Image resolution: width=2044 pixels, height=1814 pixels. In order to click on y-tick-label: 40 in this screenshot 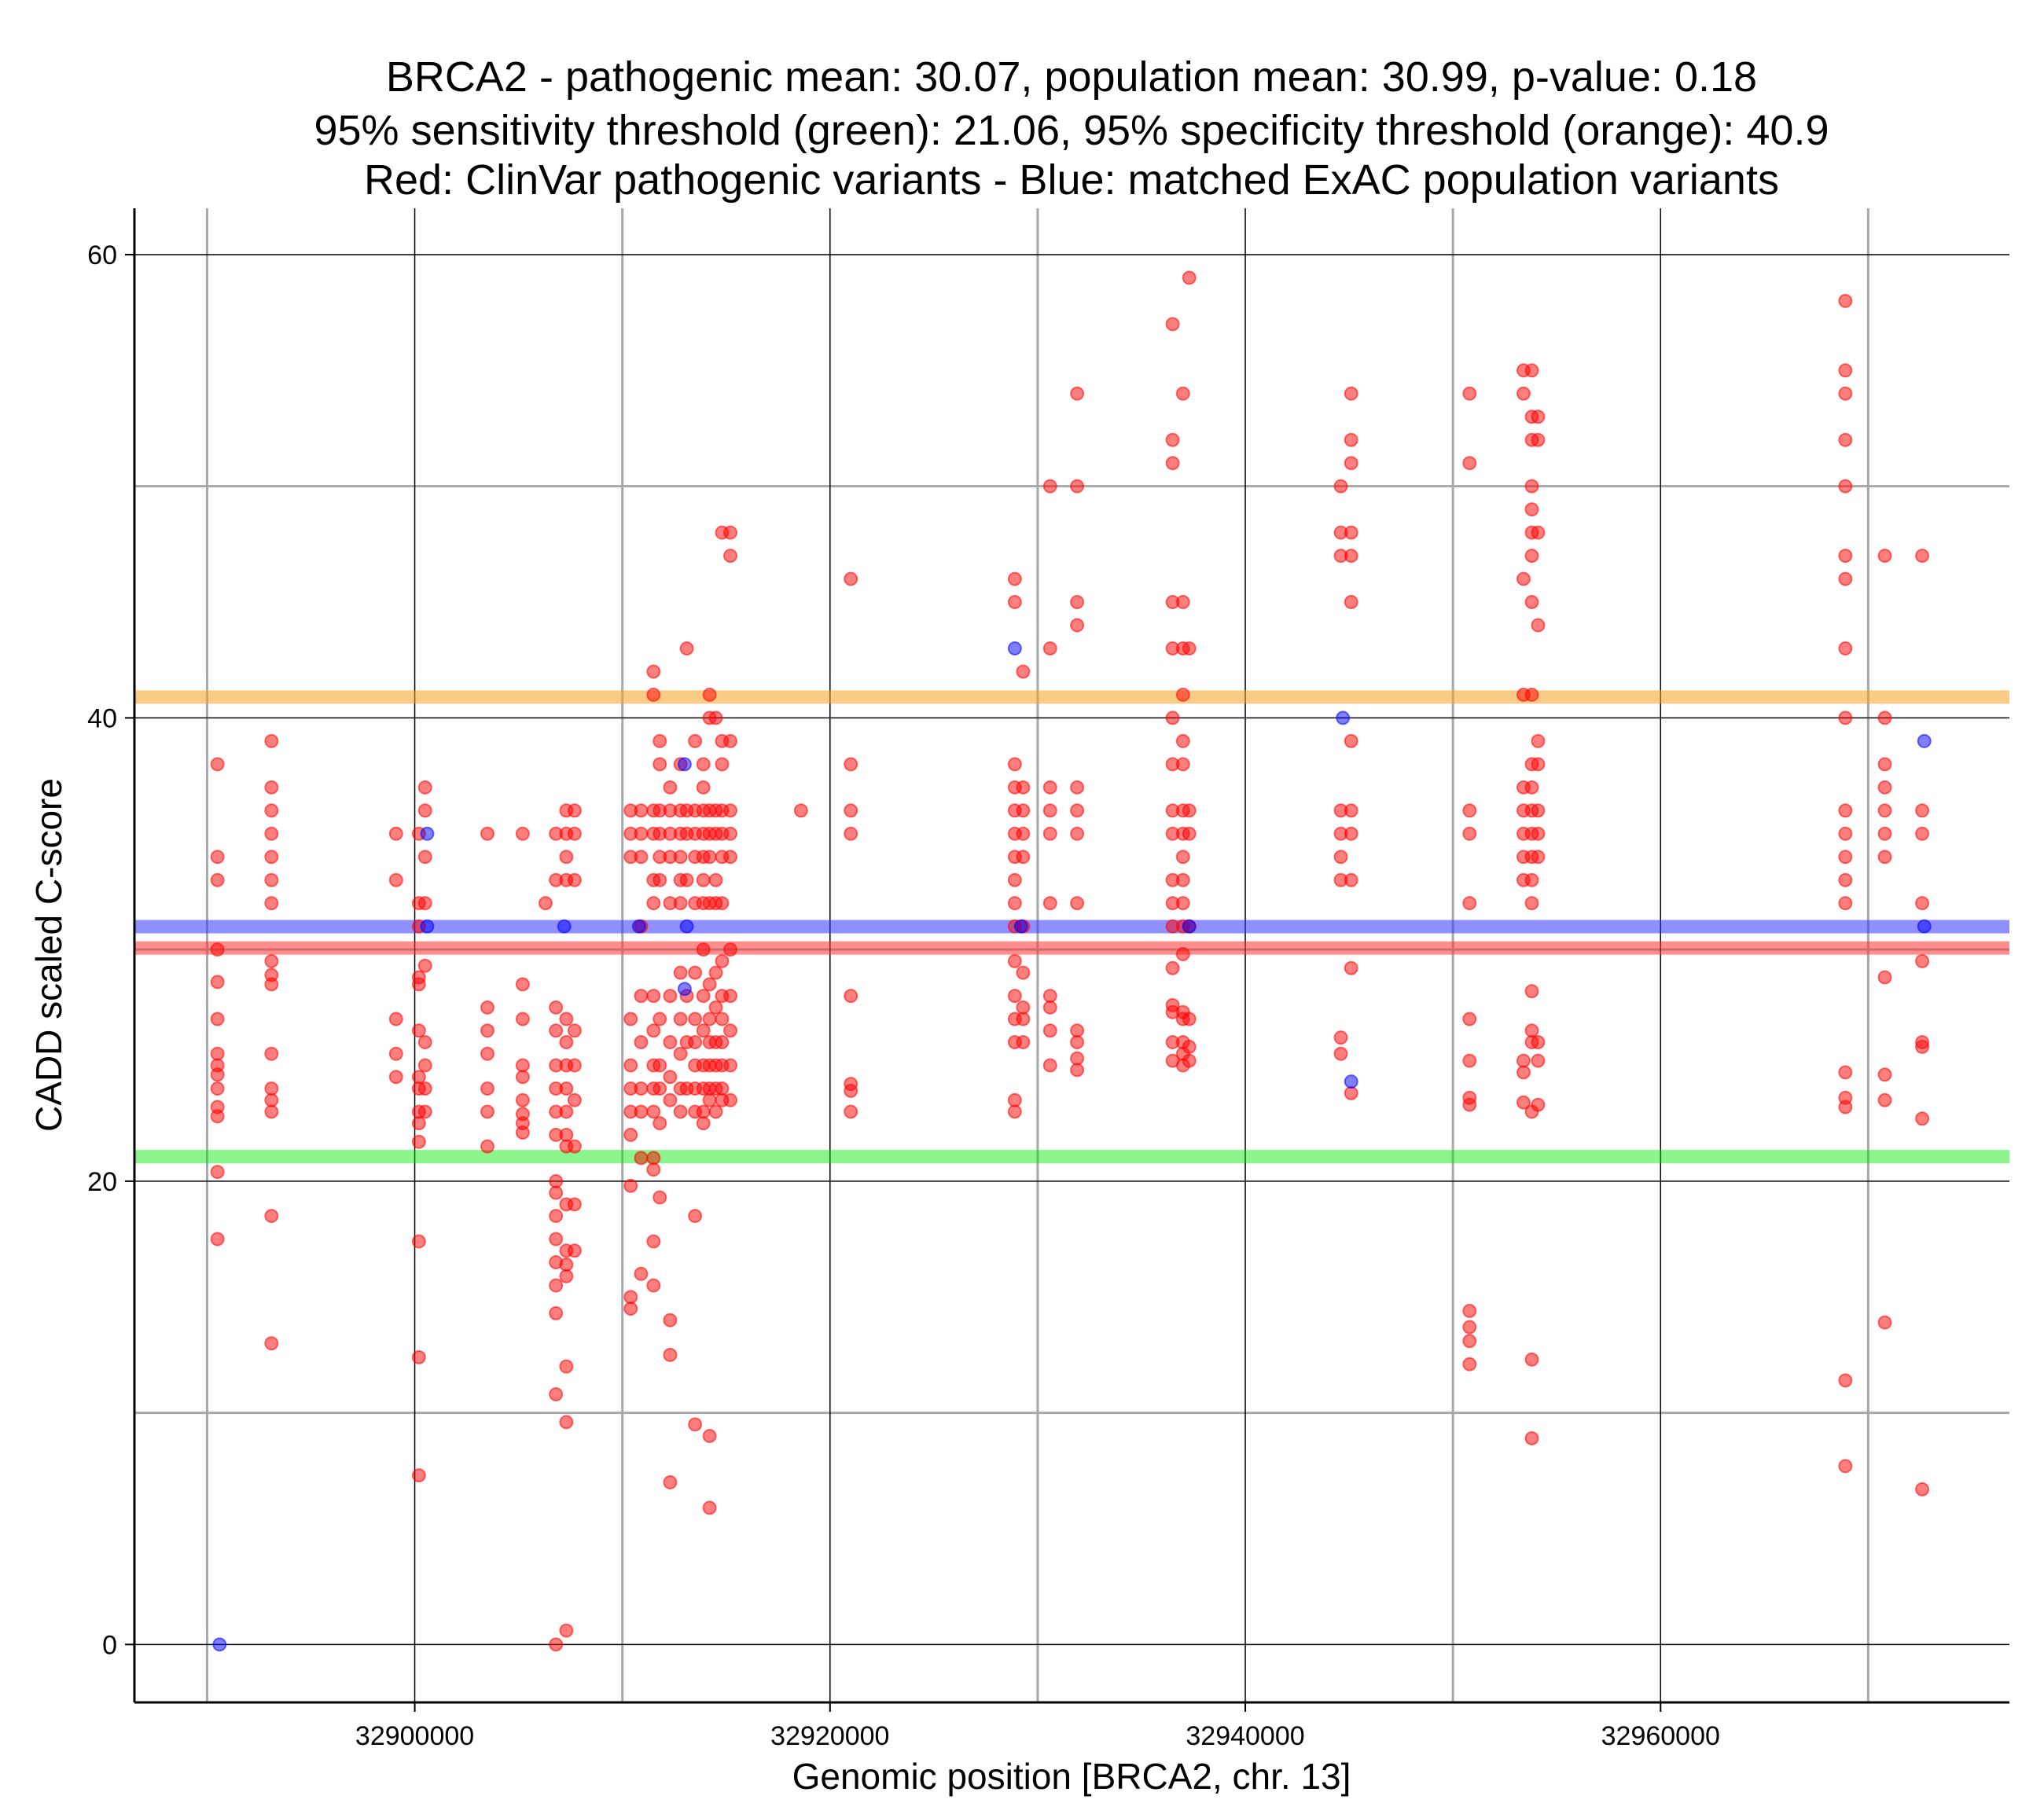, I will do `click(102, 718)`.